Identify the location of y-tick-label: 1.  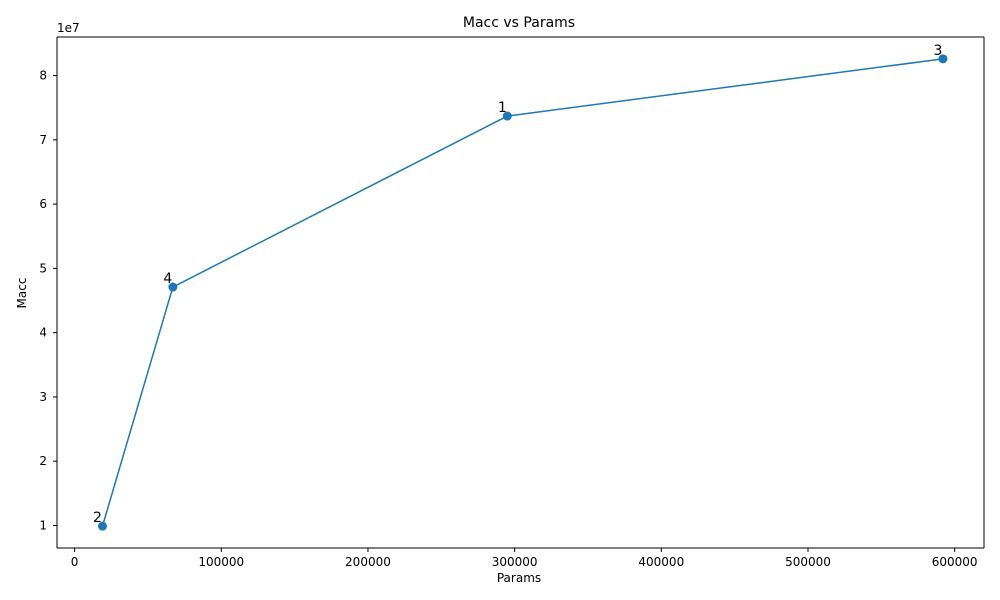
(43, 526).